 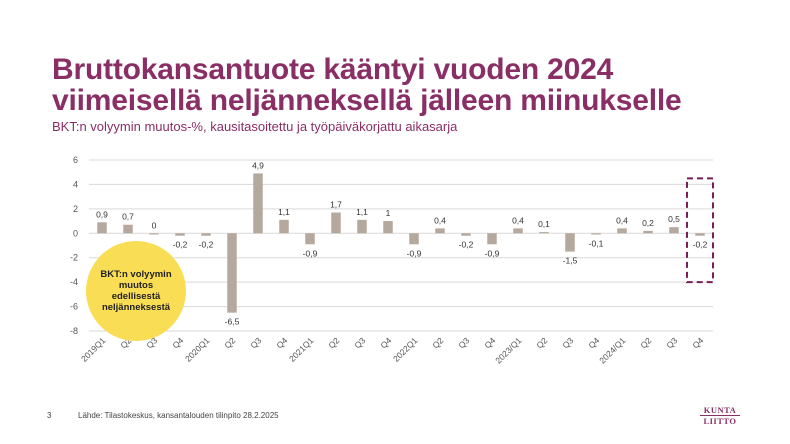 I want to click on logo-line-1: KUNTA, so click(x=720, y=410).